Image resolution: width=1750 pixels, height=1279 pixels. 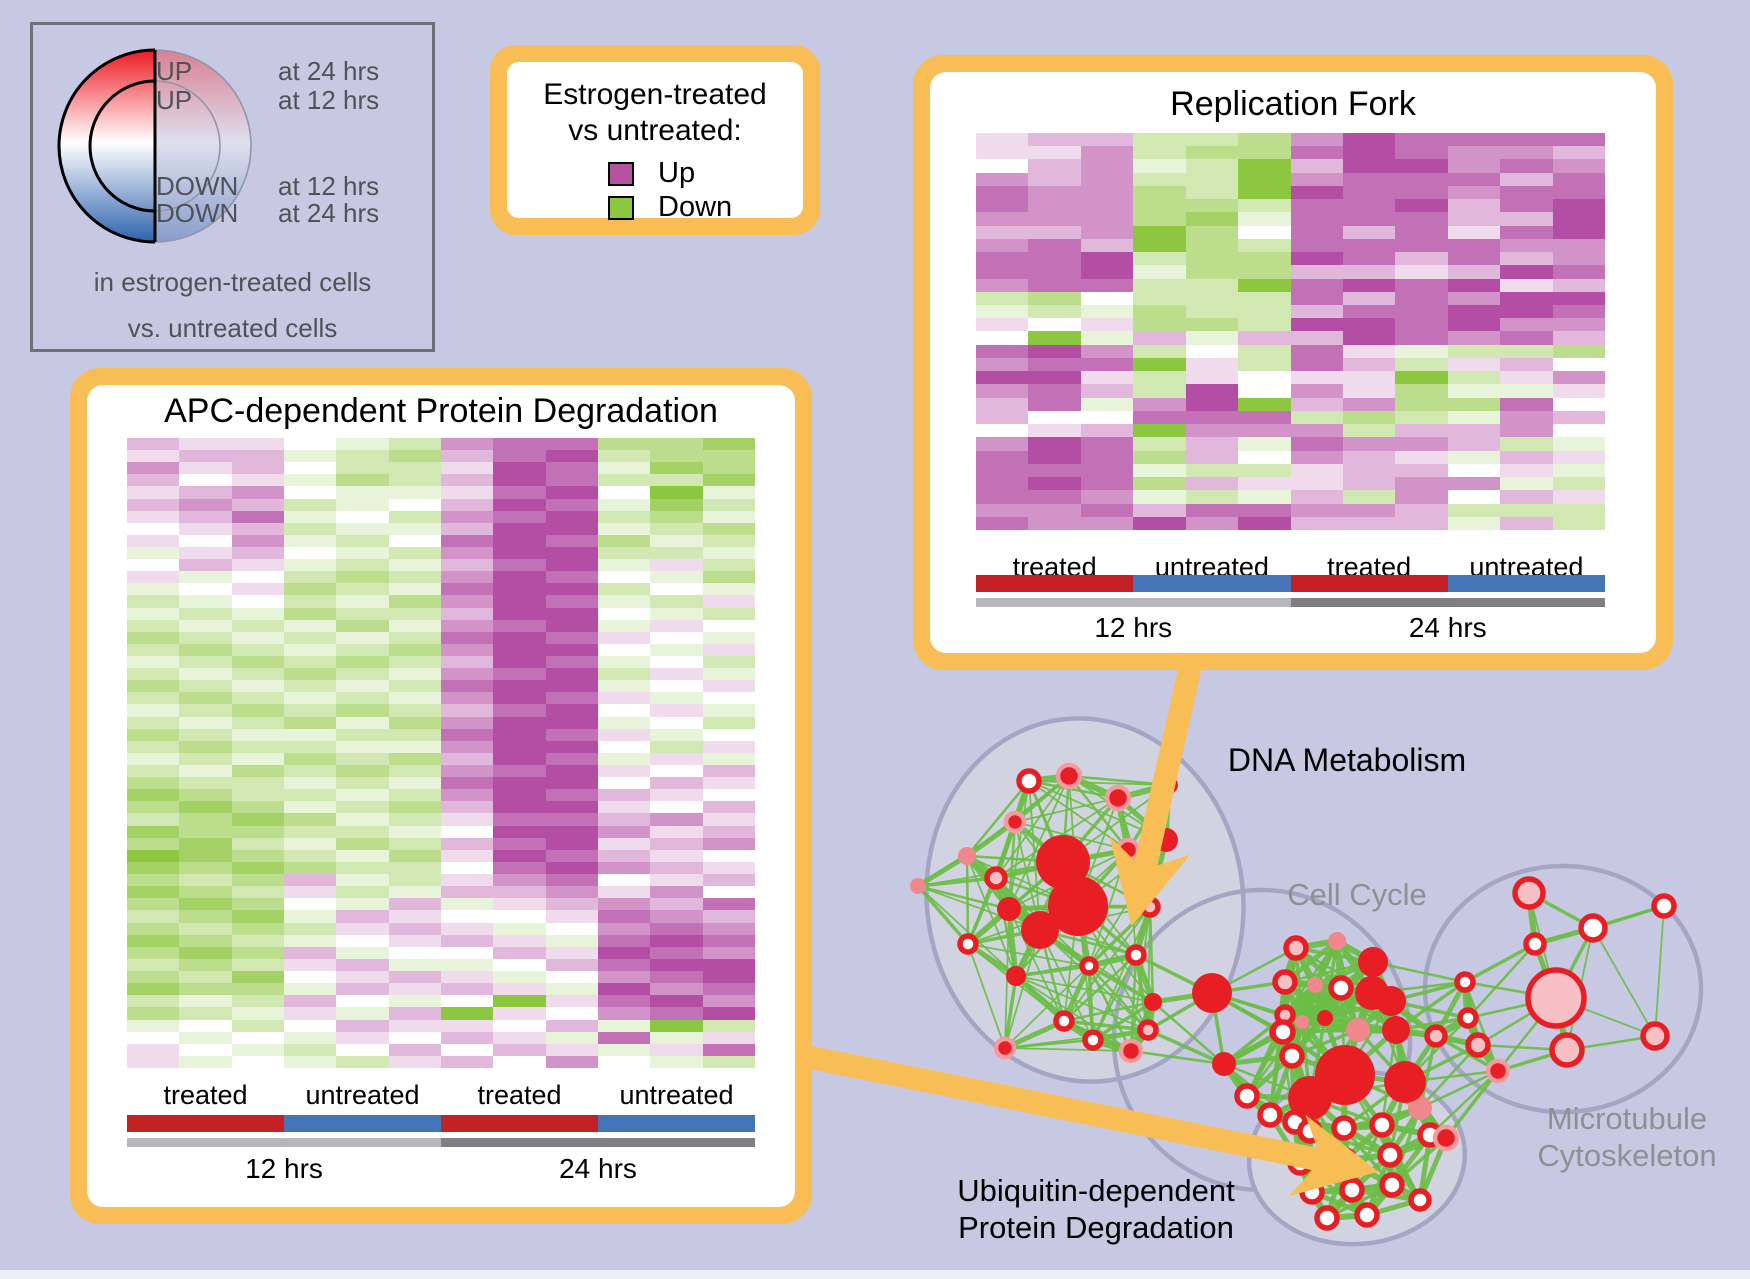 I want to click on time-bar-segment, so click(x=1133, y=602).